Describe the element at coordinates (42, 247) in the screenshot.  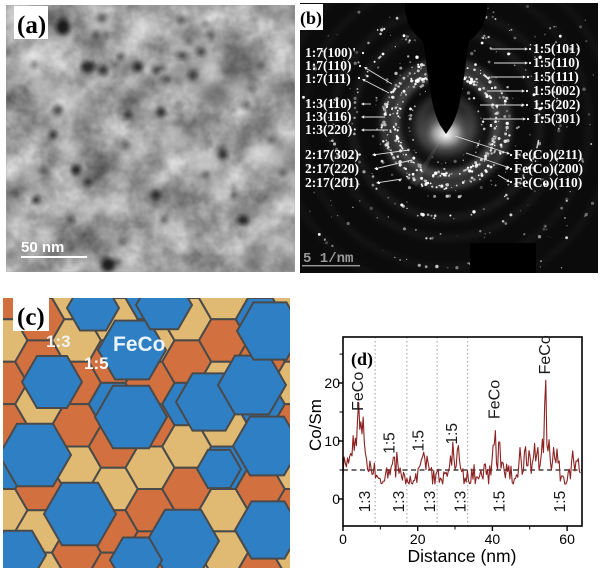
I see `svg-text: 50 nm` at that location.